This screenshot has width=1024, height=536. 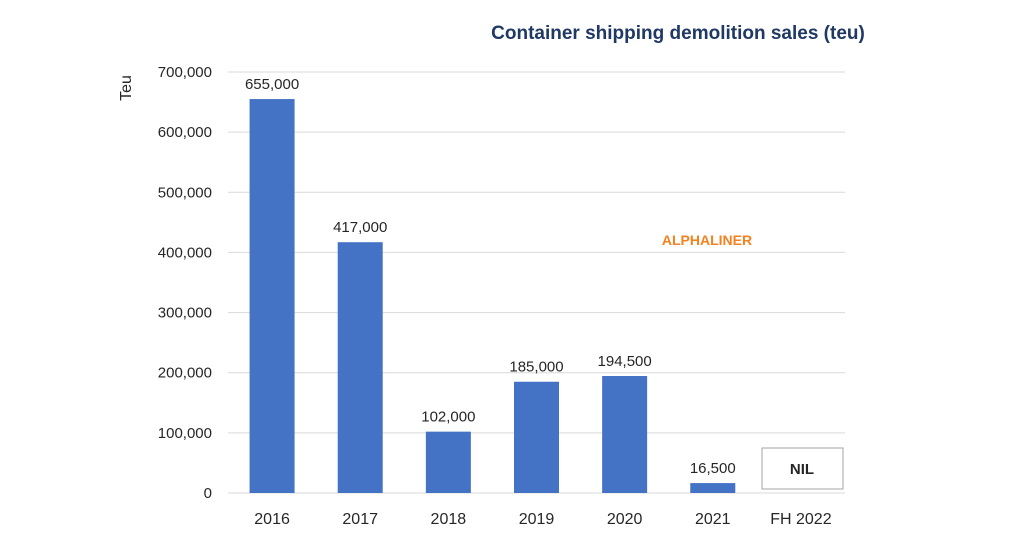 What do you see at coordinates (208, 493) in the screenshot?
I see `y-tick-label: 0` at bounding box center [208, 493].